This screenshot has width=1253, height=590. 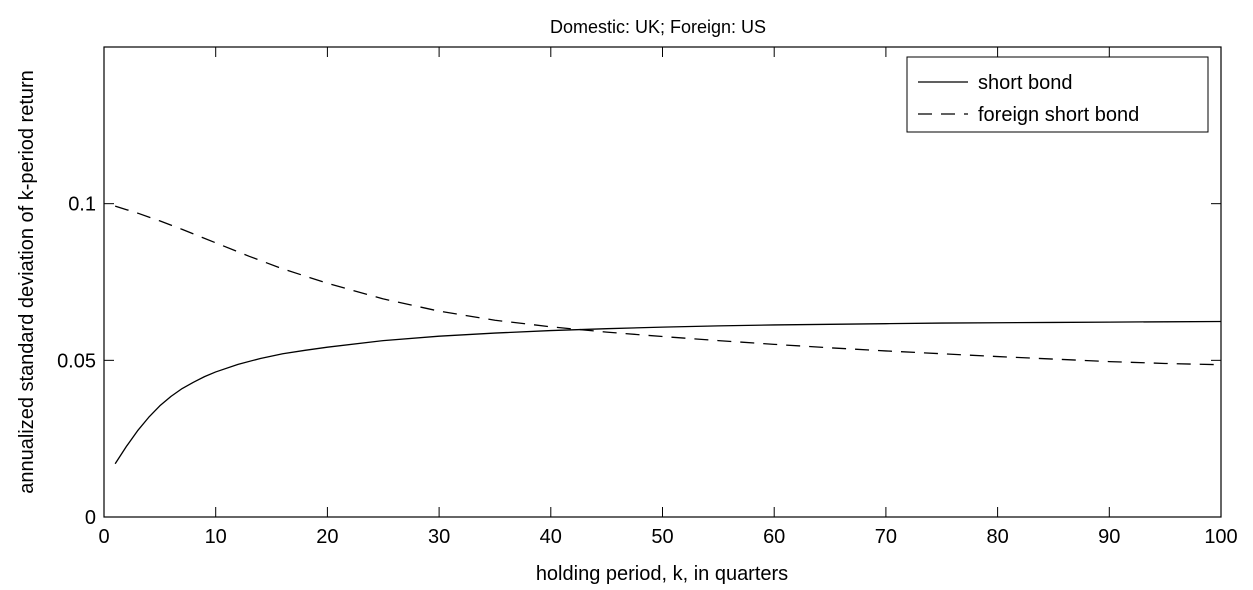 What do you see at coordinates (439, 537) in the screenshot?
I see `x-tick-label: 30` at bounding box center [439, 537].